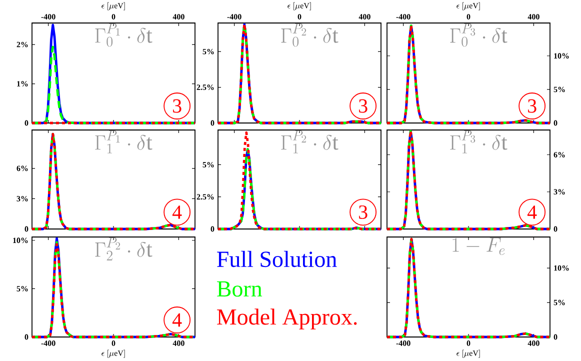 The width and height of the screenshot is (581, 361). Describe the element at coordinates (22, 83) in the screenshot. I see `y-tick-label: 1%` at that location.